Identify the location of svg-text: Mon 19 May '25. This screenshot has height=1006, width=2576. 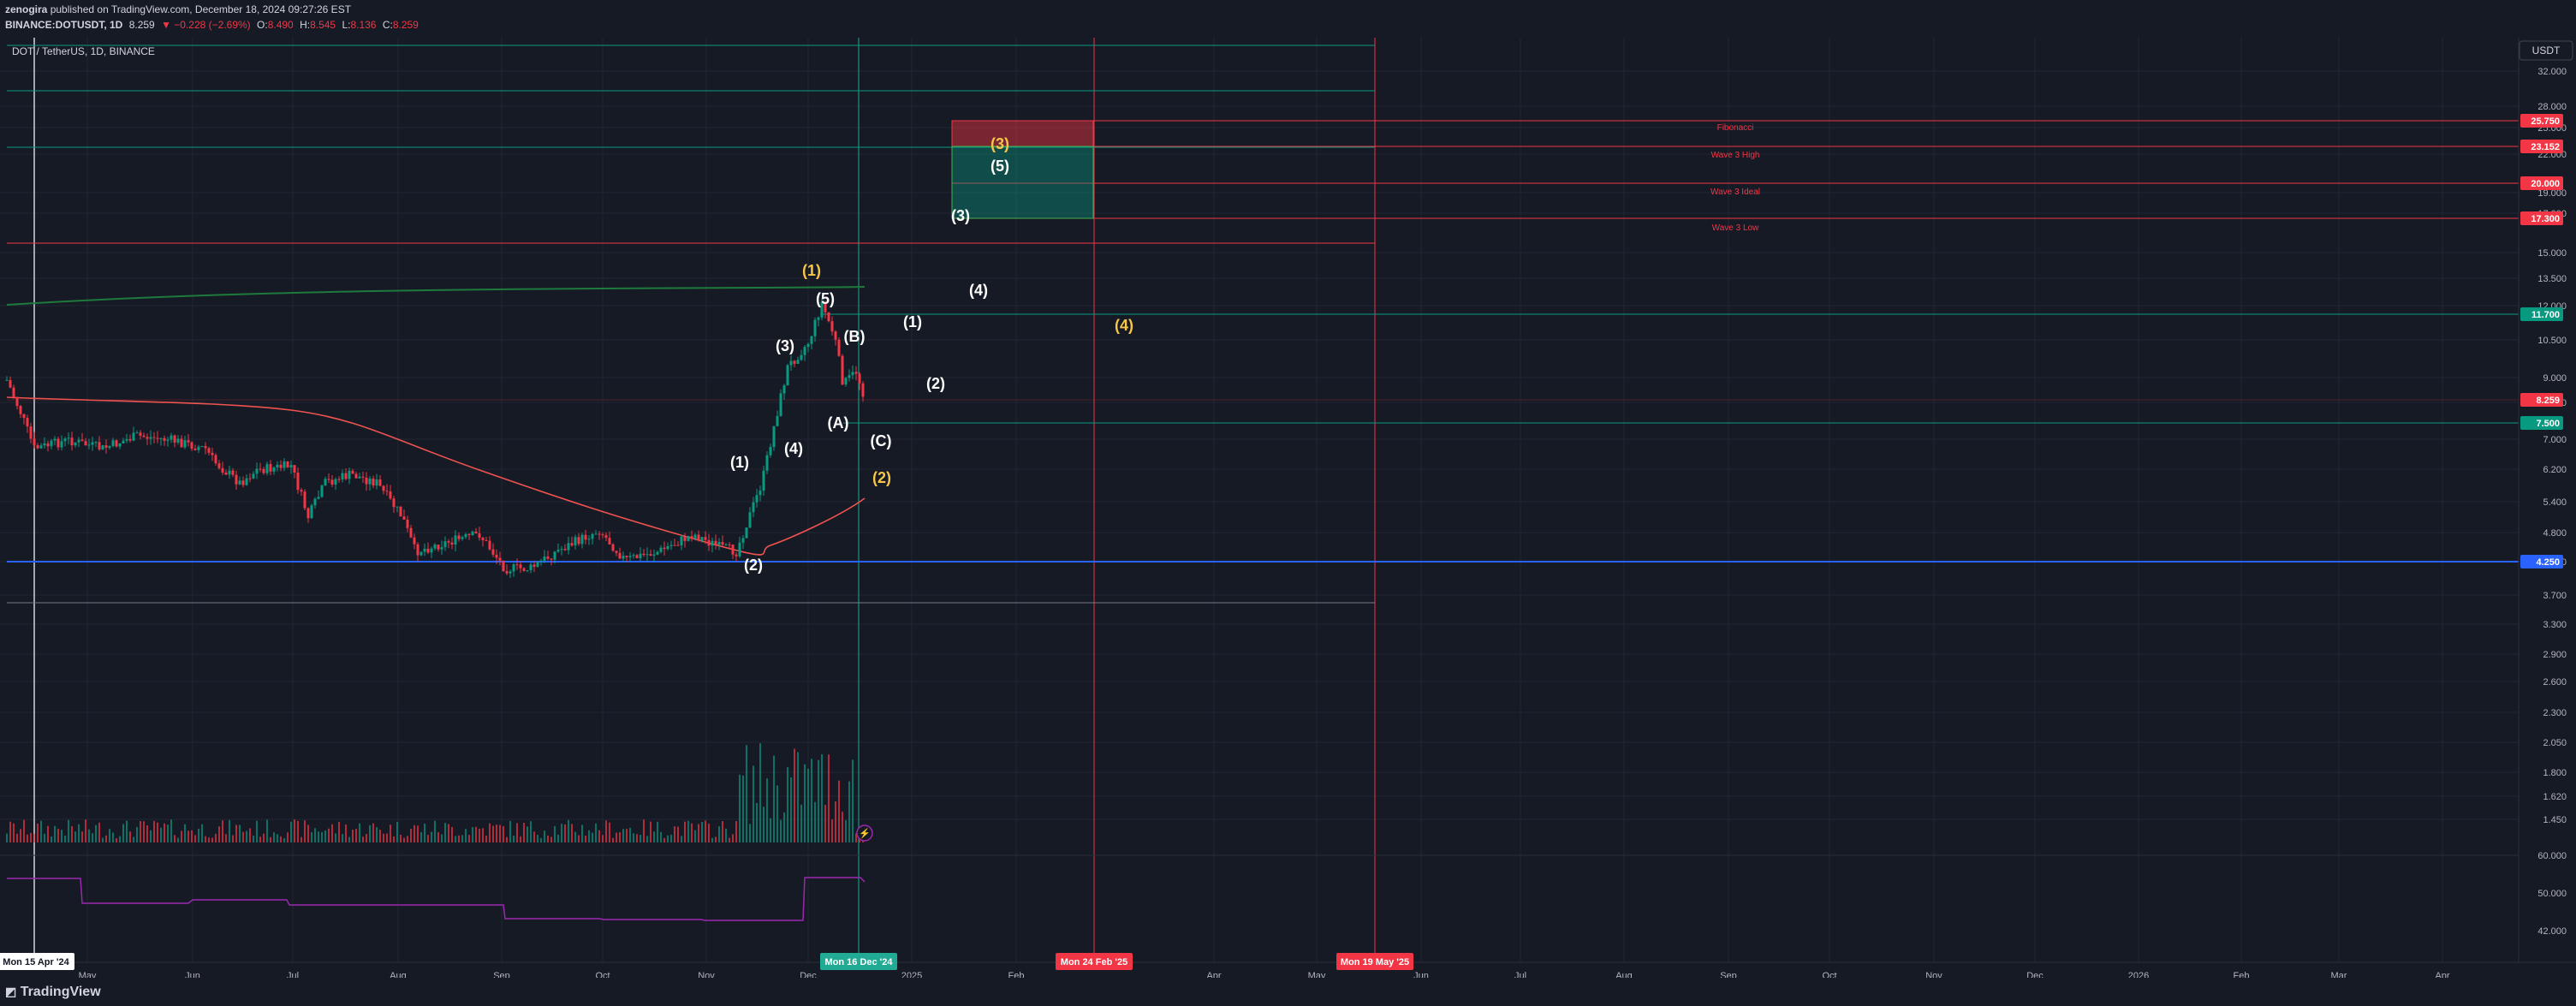
(1375, 962).